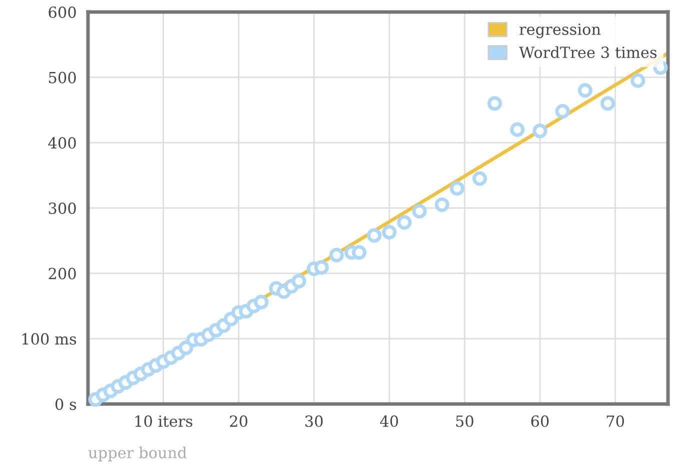 The image size is (674, 464). What do you see at coordinates (62, 274) in the screenshot?
I see `y-tick-label: 200` at bounding box center [62, 274].